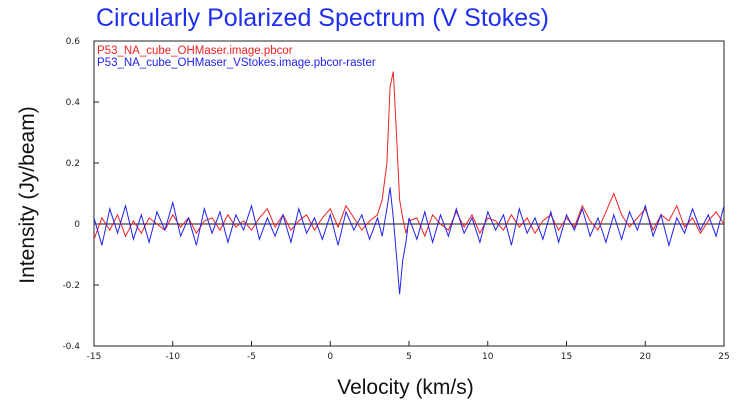  Describe the element at coordinates (322, 18) in the screenshot. I see `chart-title: Circularly Polarized Spectrum (V Stokes)` at that location.